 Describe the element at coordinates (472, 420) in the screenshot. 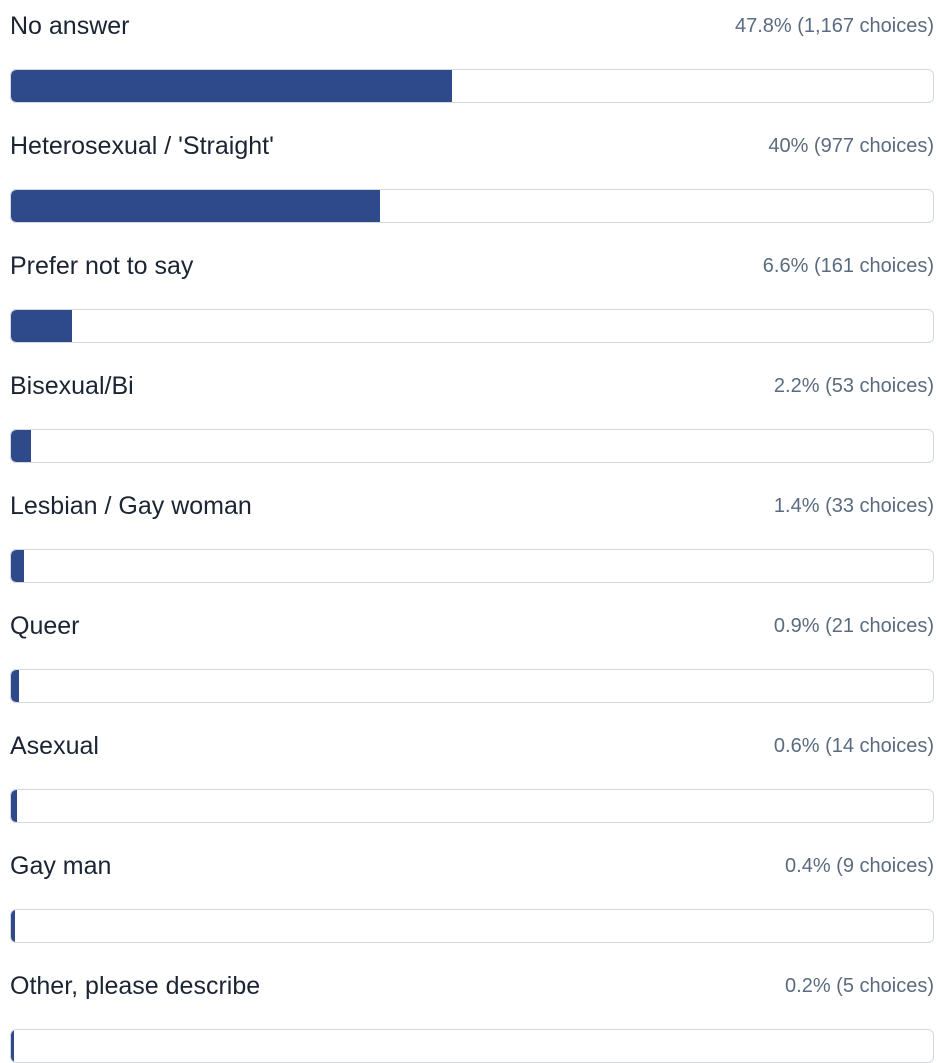

I see `result-row-bisexual: Bisexual/Bi 2.2% (53 choices)` at that location.